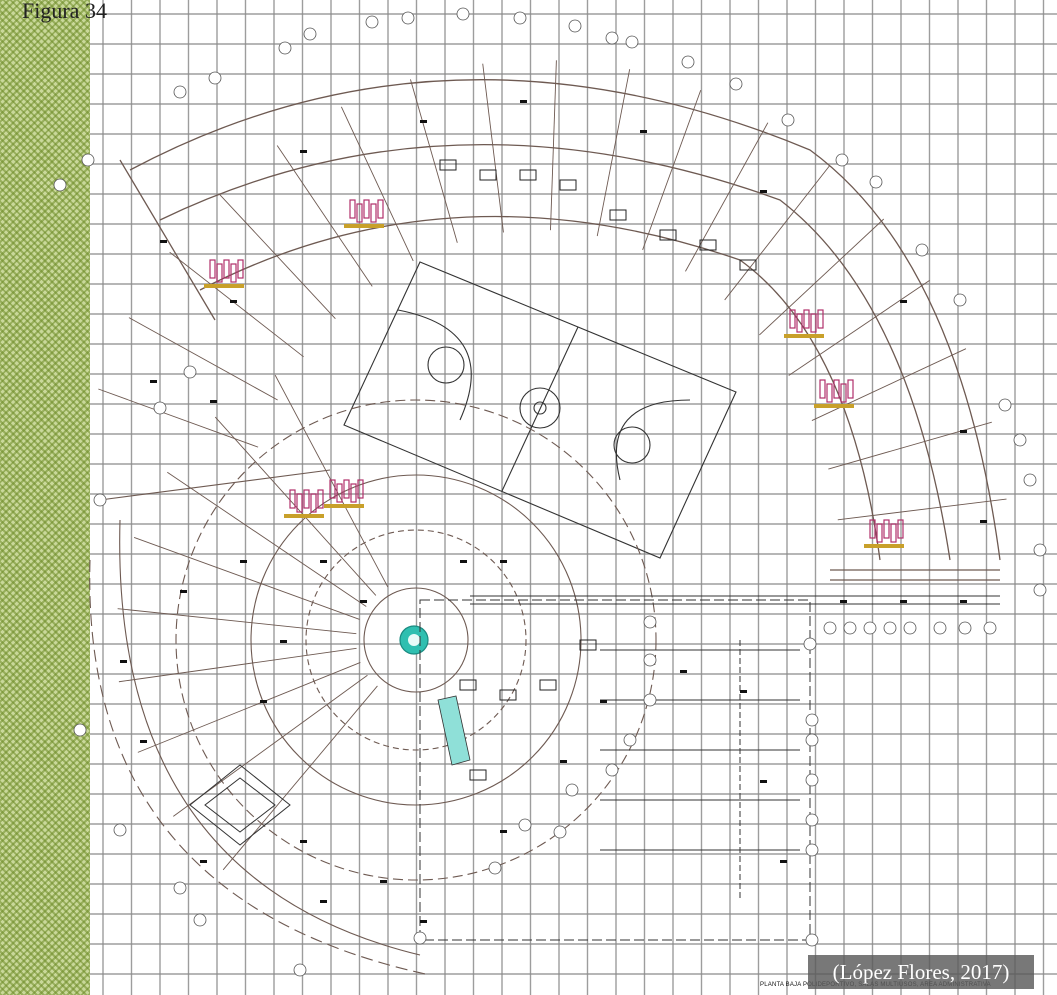 The height and width of the screenshot is (995, 1057). I want to click on basketball-court, so click(540, 410).